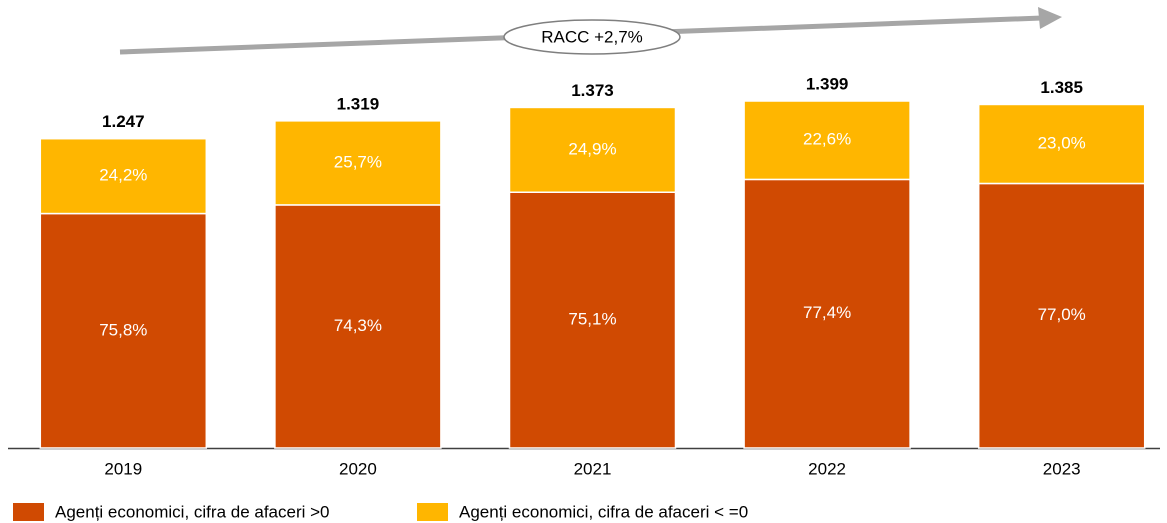 Image resolution: width=1167 pixels, height=523 pixels. What do you see at coordinates (1062, 468) in the screenshot?
I see `x-tick-label: 2023` at bounding box center [1062, 468].